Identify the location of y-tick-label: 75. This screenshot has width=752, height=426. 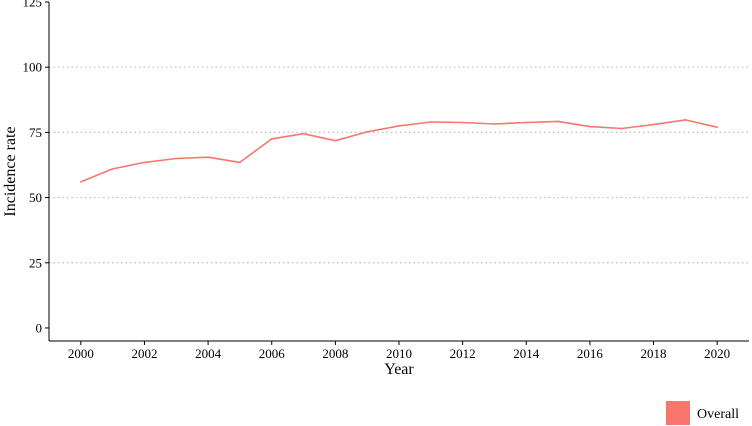
(35, 132).